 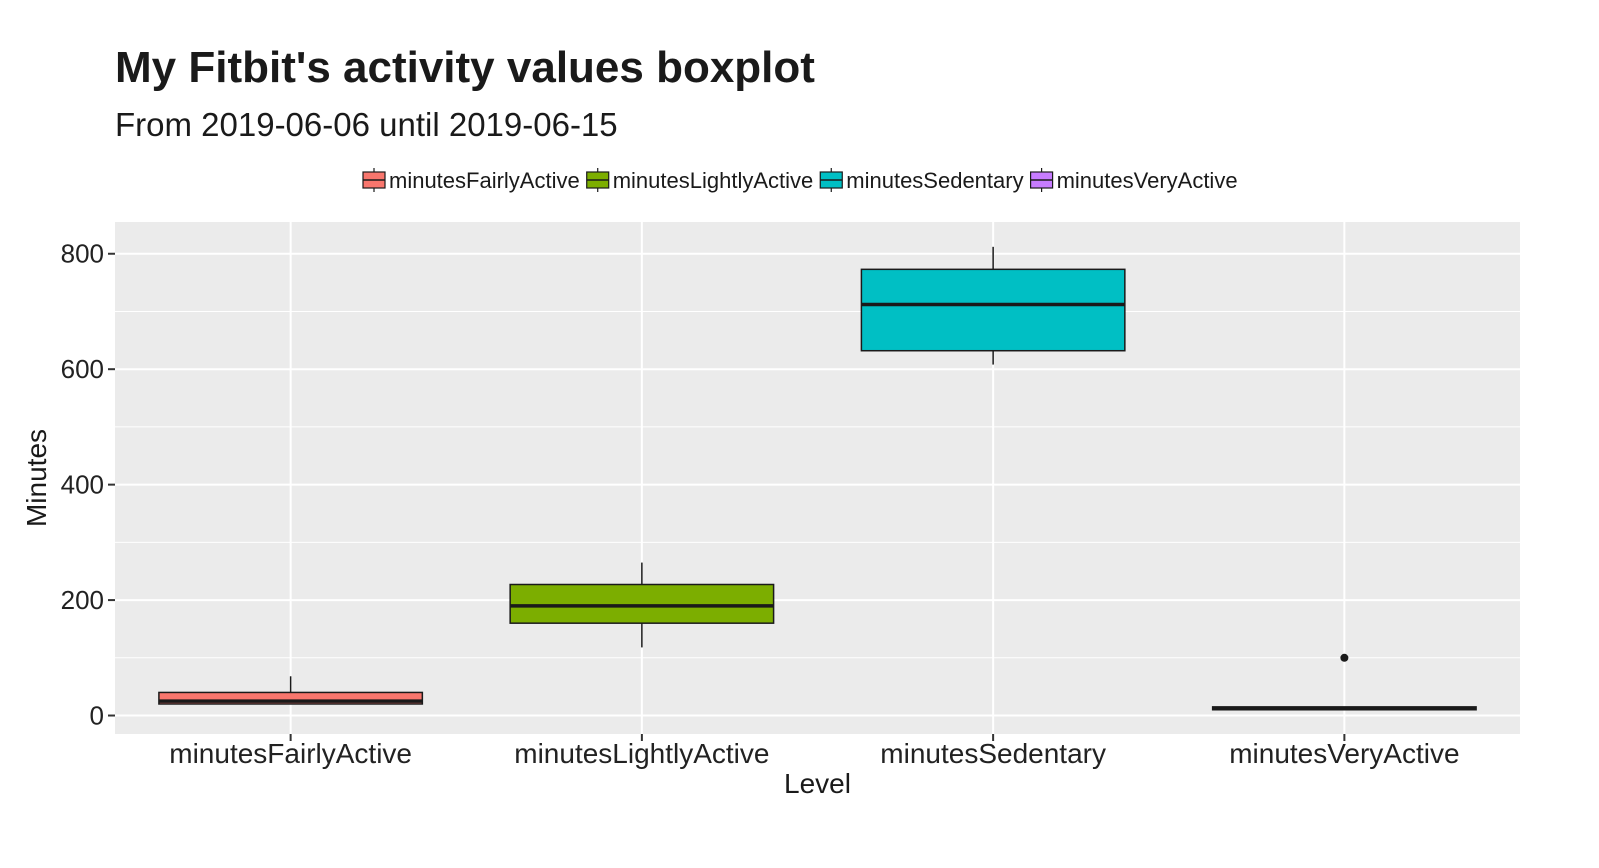 I want to click on box-minutesFairlyActive, so click(x=291, y=690).